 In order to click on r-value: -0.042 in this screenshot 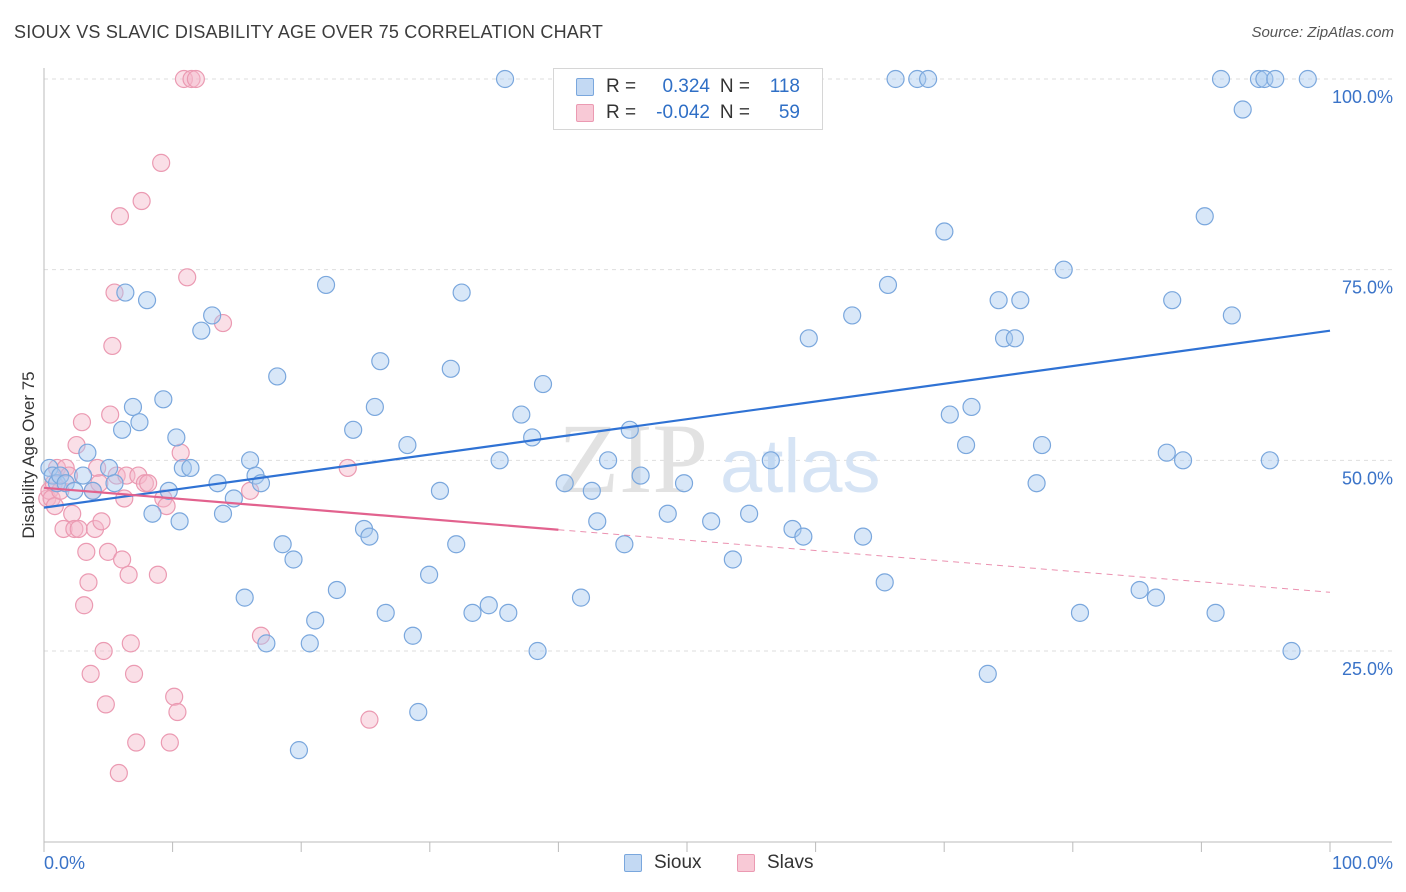, I will do `click(683, 112)`.